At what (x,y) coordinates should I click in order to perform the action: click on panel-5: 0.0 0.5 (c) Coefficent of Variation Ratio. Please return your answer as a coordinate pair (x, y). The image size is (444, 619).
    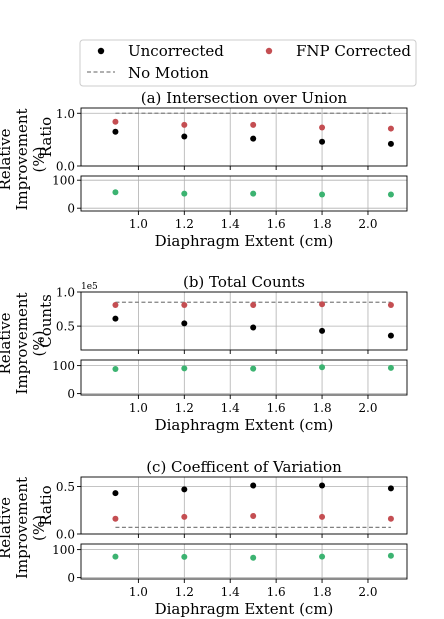
    Looking at the image, I should click on (222, 500).